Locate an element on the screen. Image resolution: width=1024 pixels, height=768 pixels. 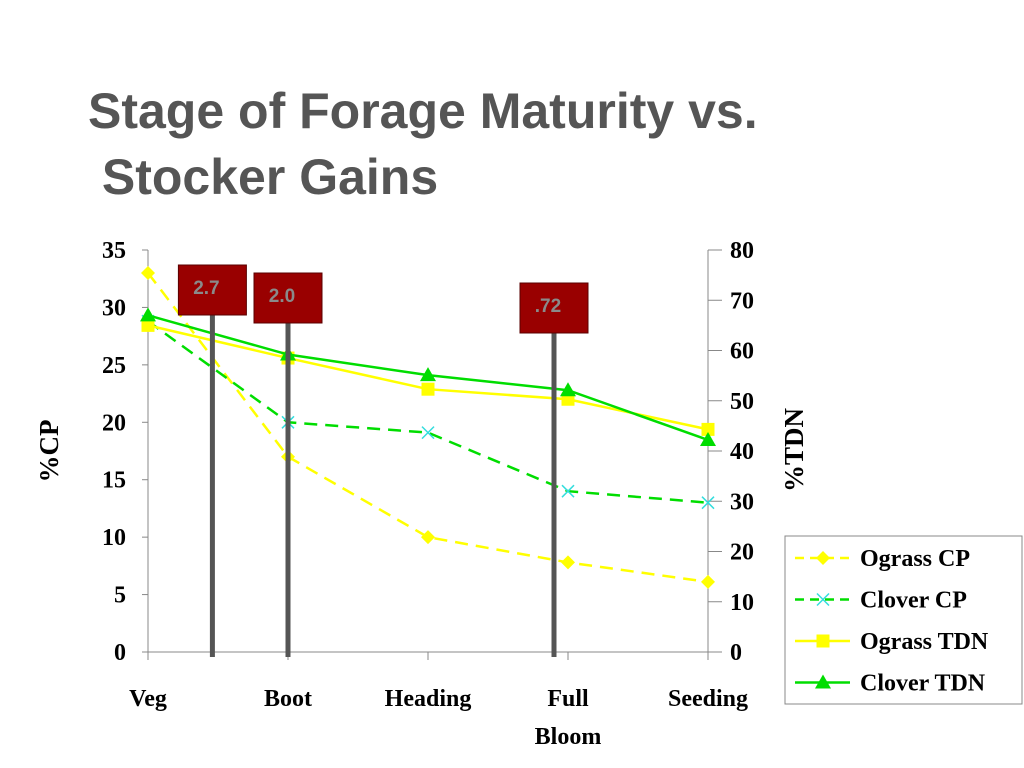
x-tick-label: Full is located at coordinates (568, 699).